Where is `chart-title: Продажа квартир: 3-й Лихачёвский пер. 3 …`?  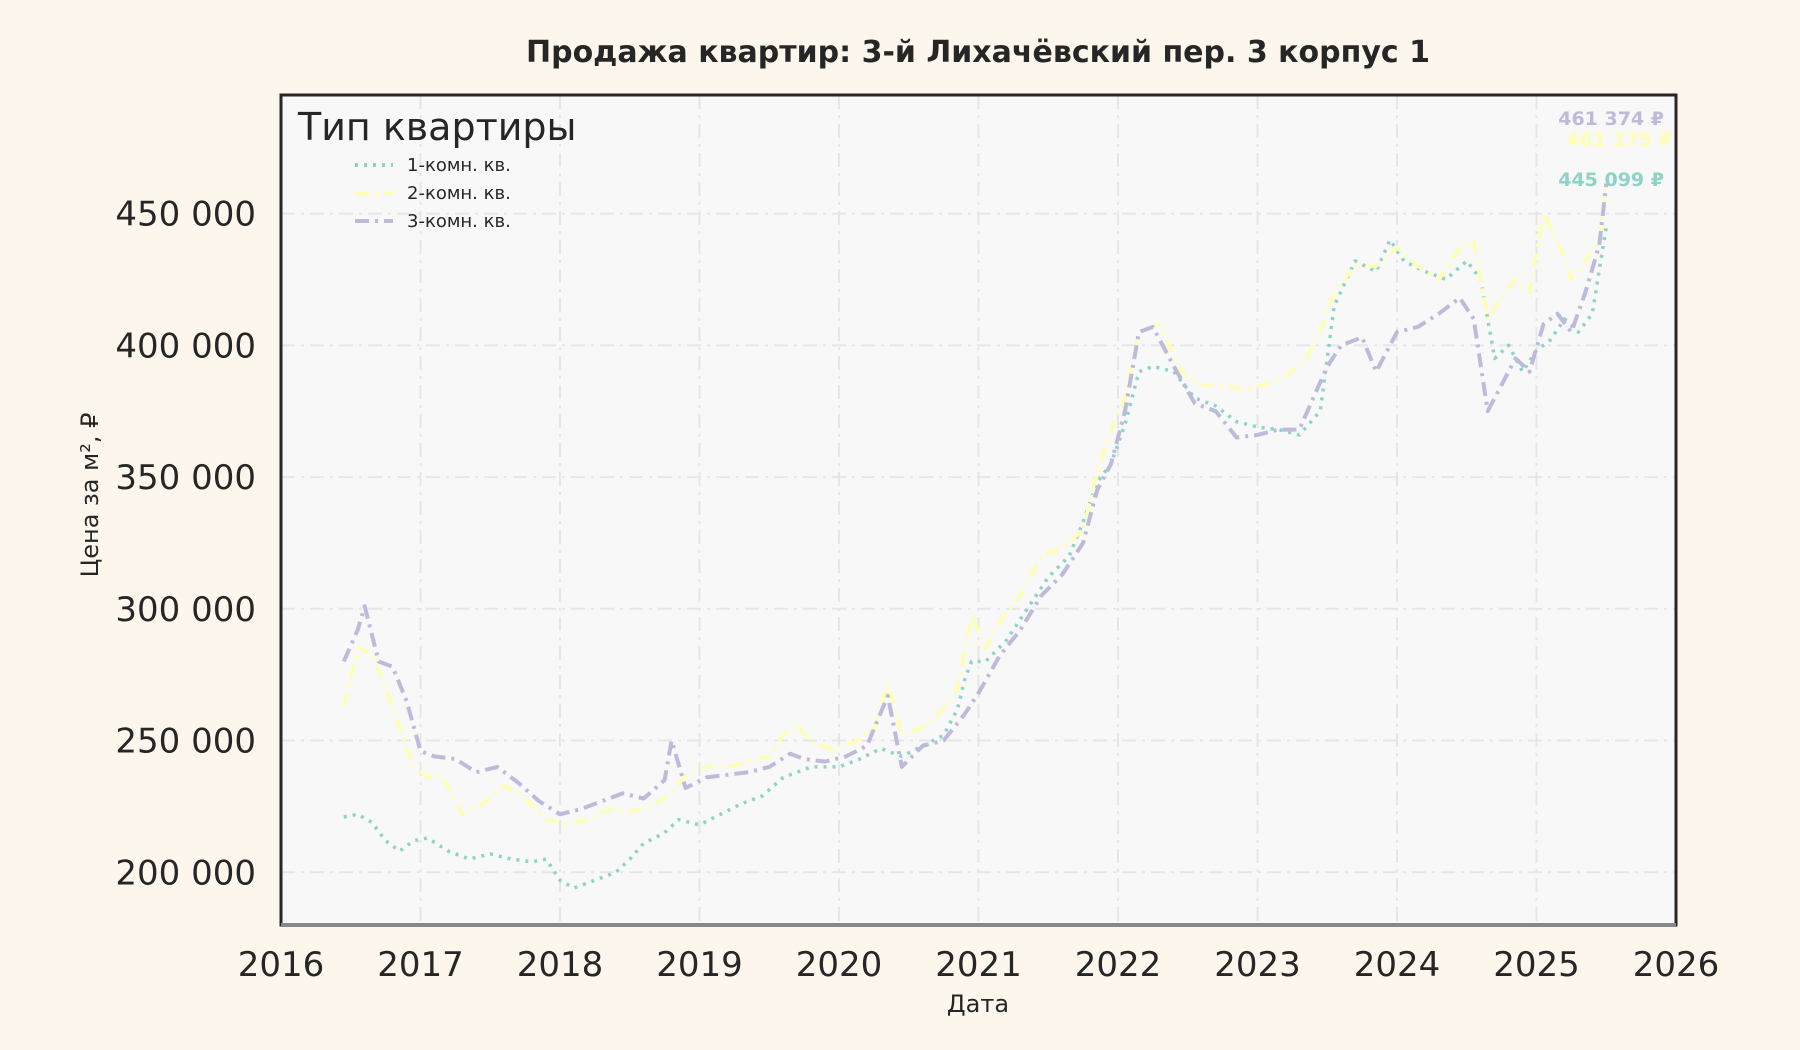
chart-title: Продажа квартир: 3-й Лихачёвский пер. 3 … is located at coordinates (978, 52).